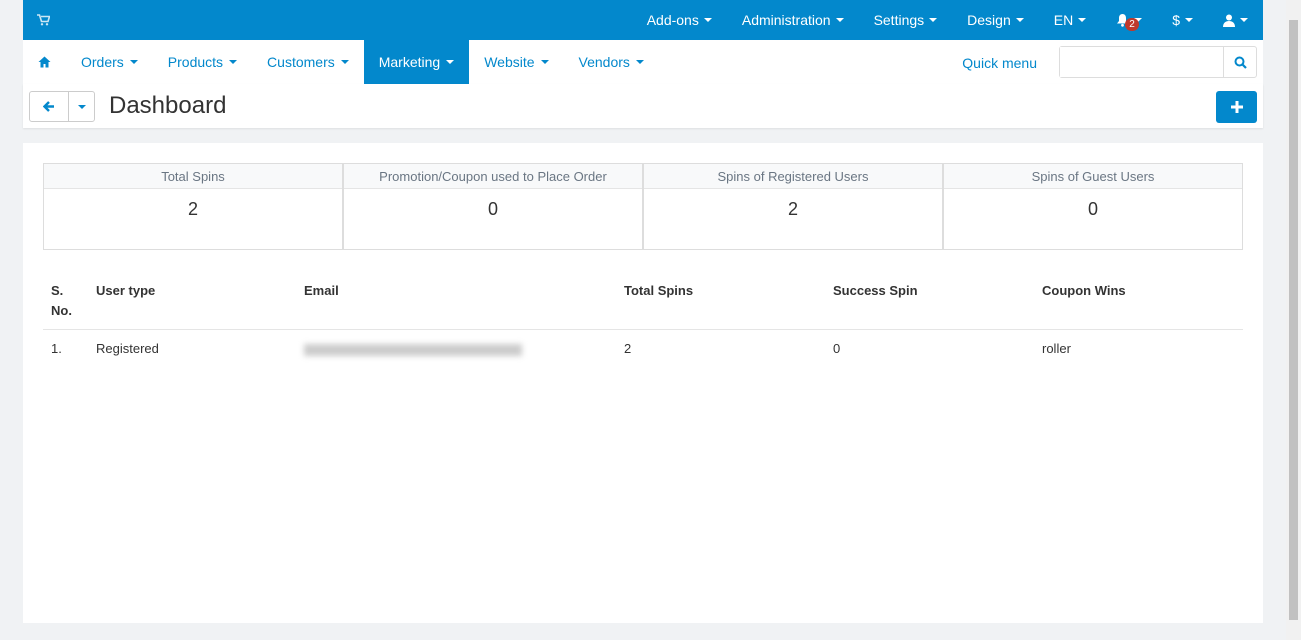  I want to click on stat-label: Promotion/Coupon used to Place Order, so click(493, 176).